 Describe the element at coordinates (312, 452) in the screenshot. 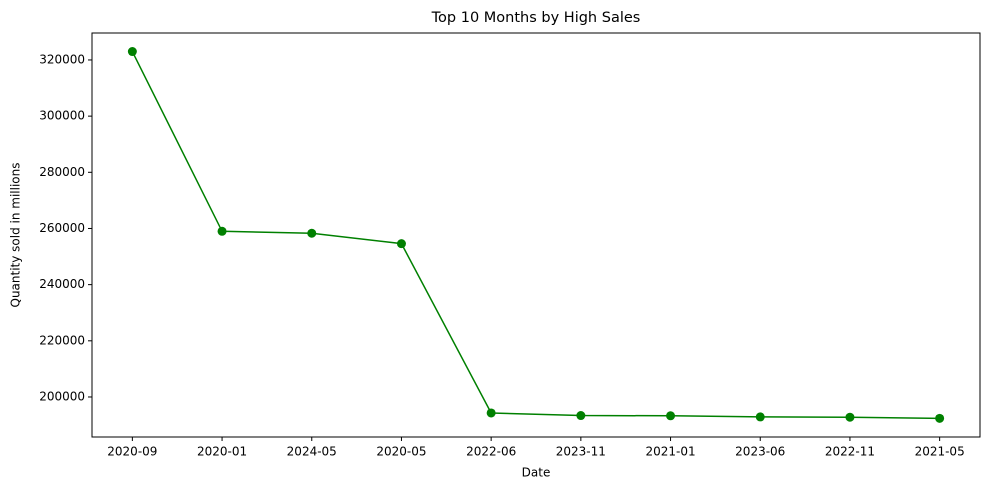

I see `x-tick-label: 2024-05` at that location.